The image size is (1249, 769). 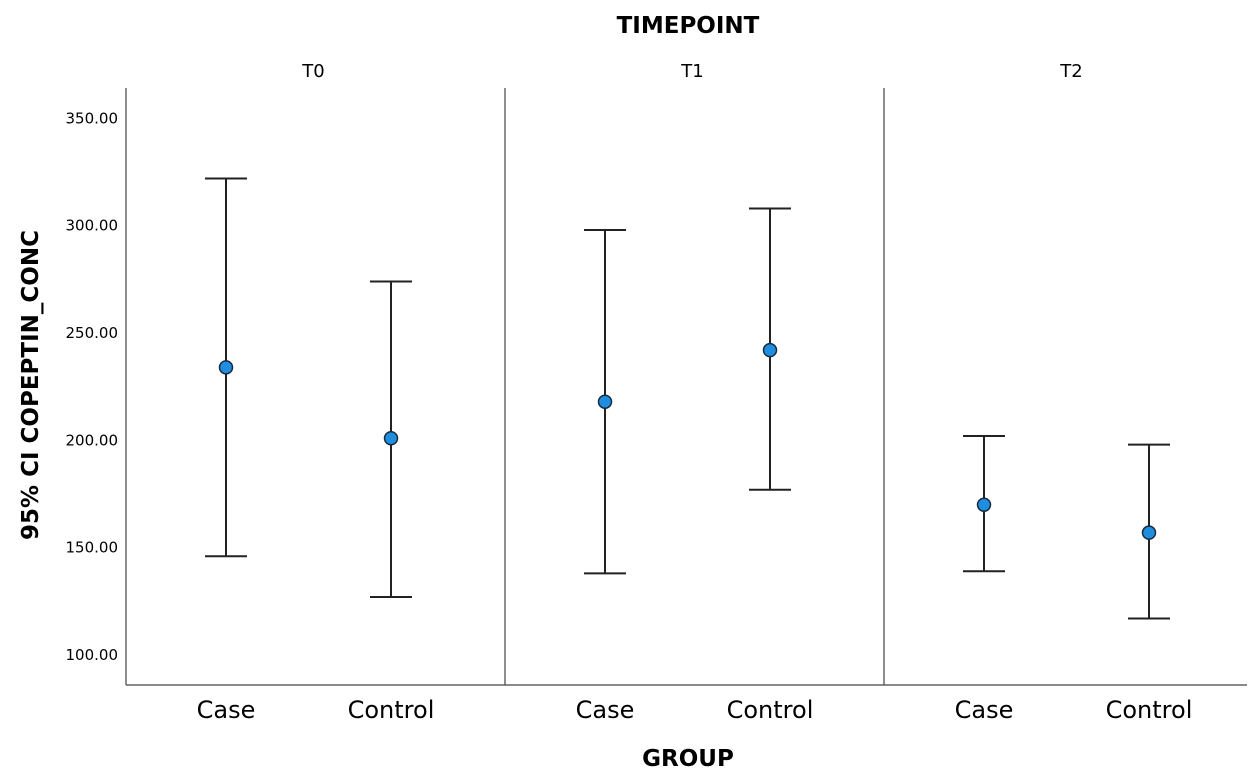 What do you see at coordinates (92, 333) in the screenshot?
I see `y-tick-label: 250.00` at bounding box center [92, 333].